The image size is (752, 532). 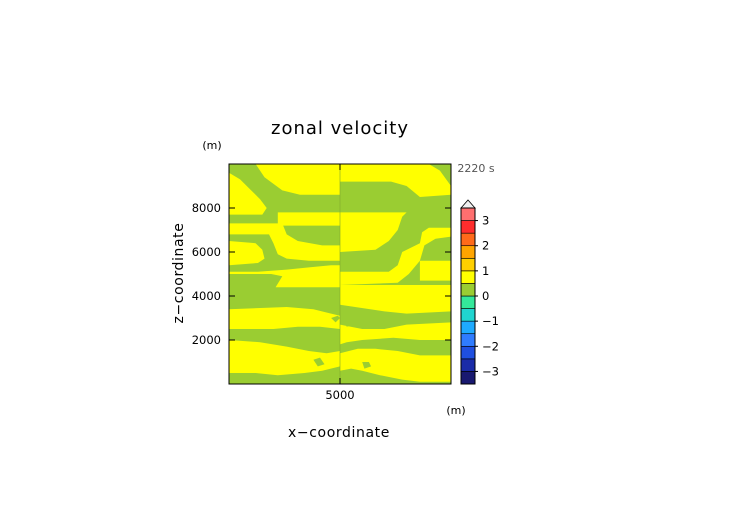 What do you see at coordinates (206, 208) in the screenshot?
I see `y-tick-label: 8000` at bounding box center [206, 208].